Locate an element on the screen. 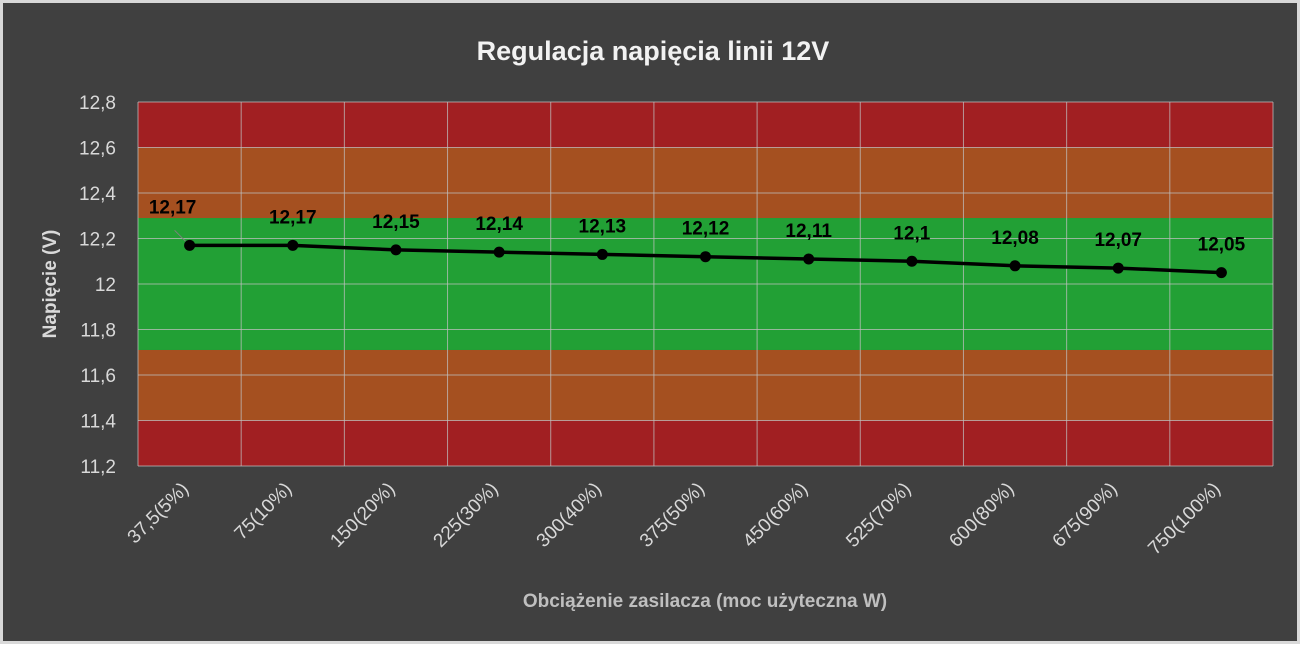  x-tick-label: 37,5(5%) is located at coordinates (158, 513).